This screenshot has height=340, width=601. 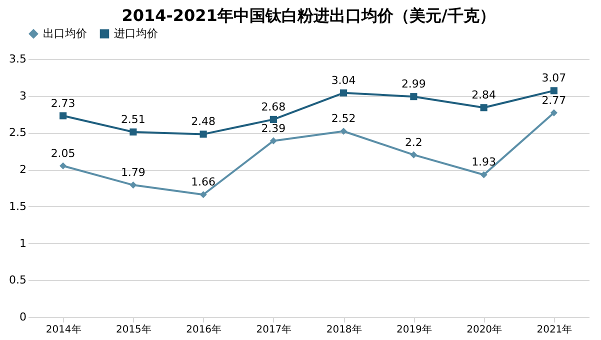 What do you see at coordinates (134, 330) in the screenshot?
I see `x-tick-label: 2015年` at bounding box center [134, 330].